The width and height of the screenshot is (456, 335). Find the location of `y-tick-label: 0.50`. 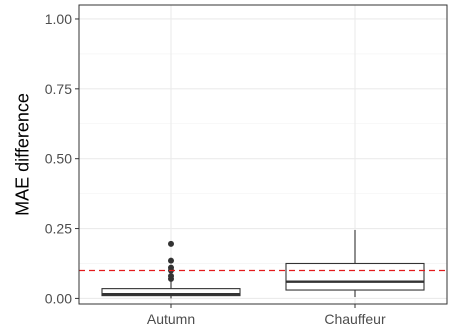

y-tick-label: 0.50 is located at coordinates (58, 159).